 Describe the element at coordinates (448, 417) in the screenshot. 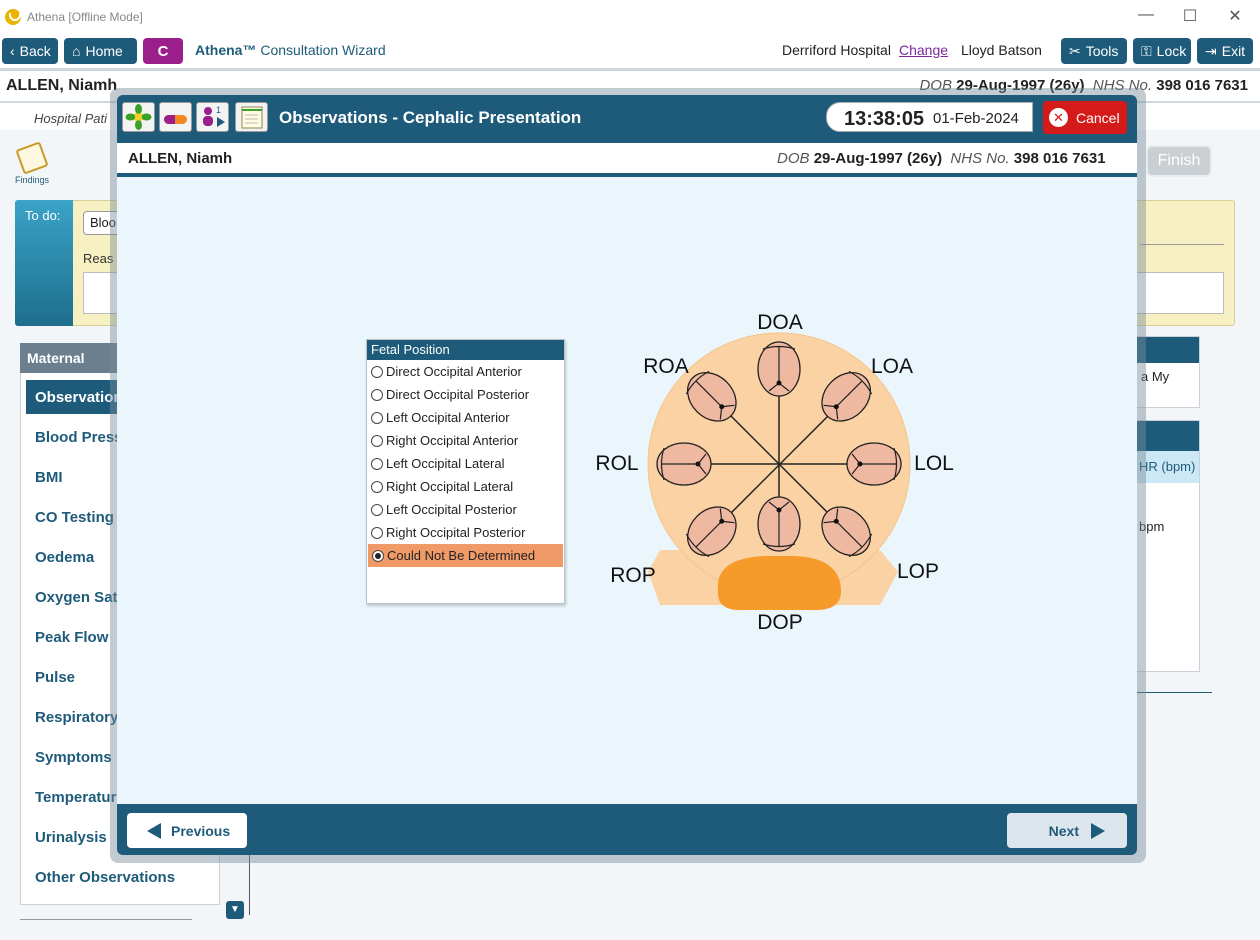

I see `fetal-position-option-label: Left Occipital Anterior` at that location.